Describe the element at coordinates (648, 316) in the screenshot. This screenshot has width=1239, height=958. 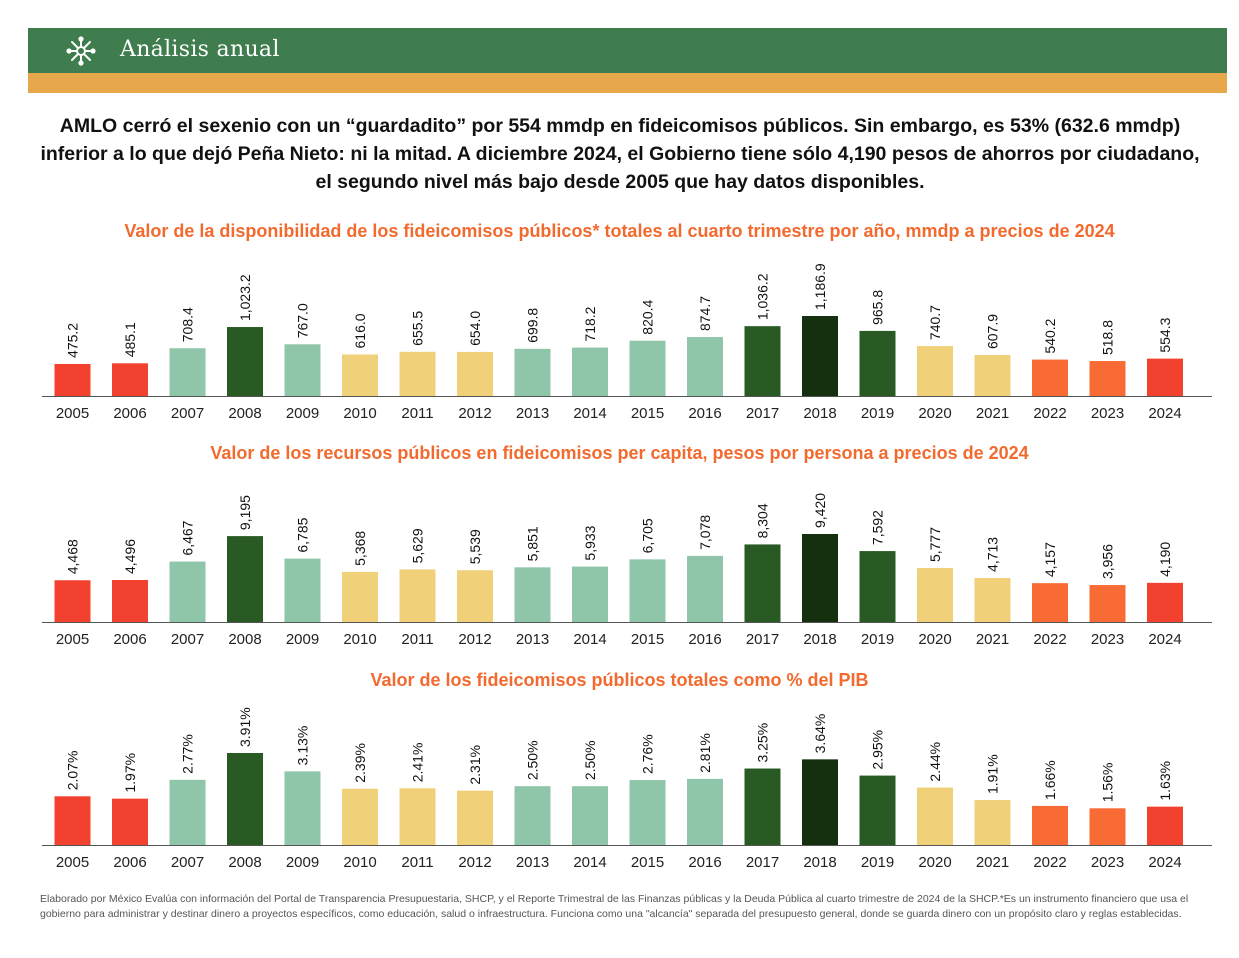
I see `value-label-2015: 820.4` at that location.